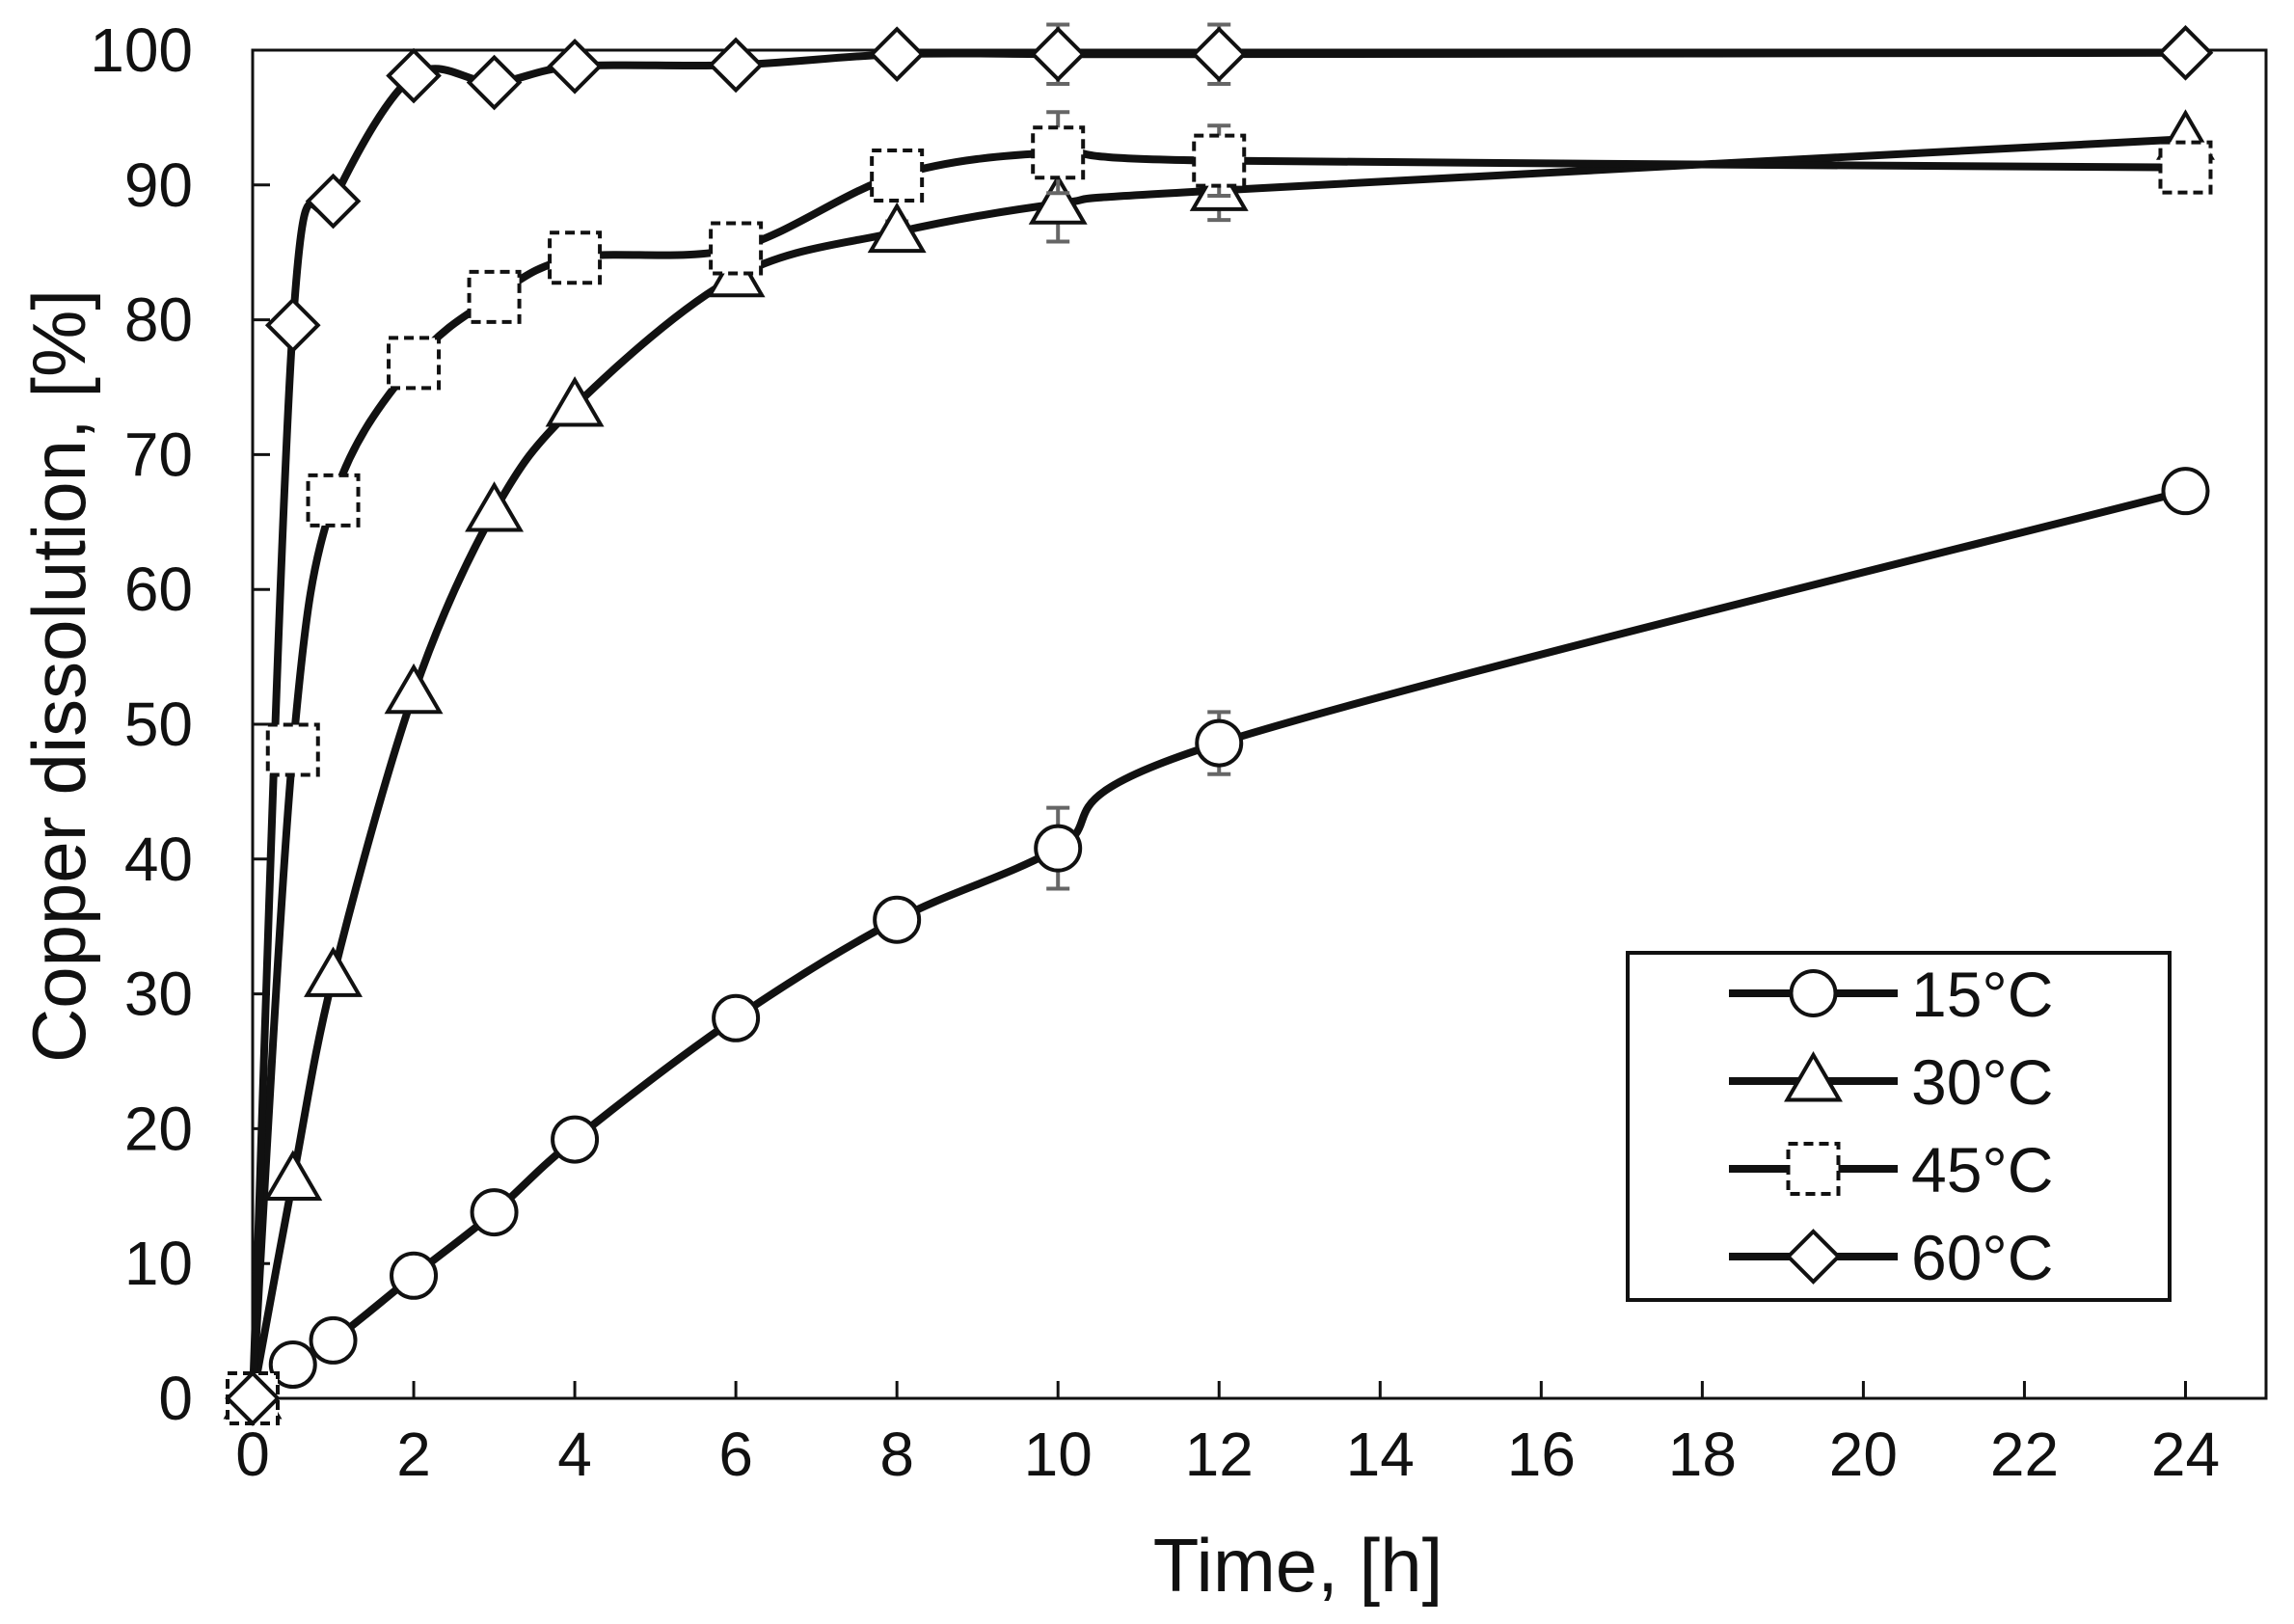 The image size is (2294, 1624). What do you see at coordinates (159, 454) in the screenshot?
I see `y-tick-label: 70` at bounding box center [159, 454].